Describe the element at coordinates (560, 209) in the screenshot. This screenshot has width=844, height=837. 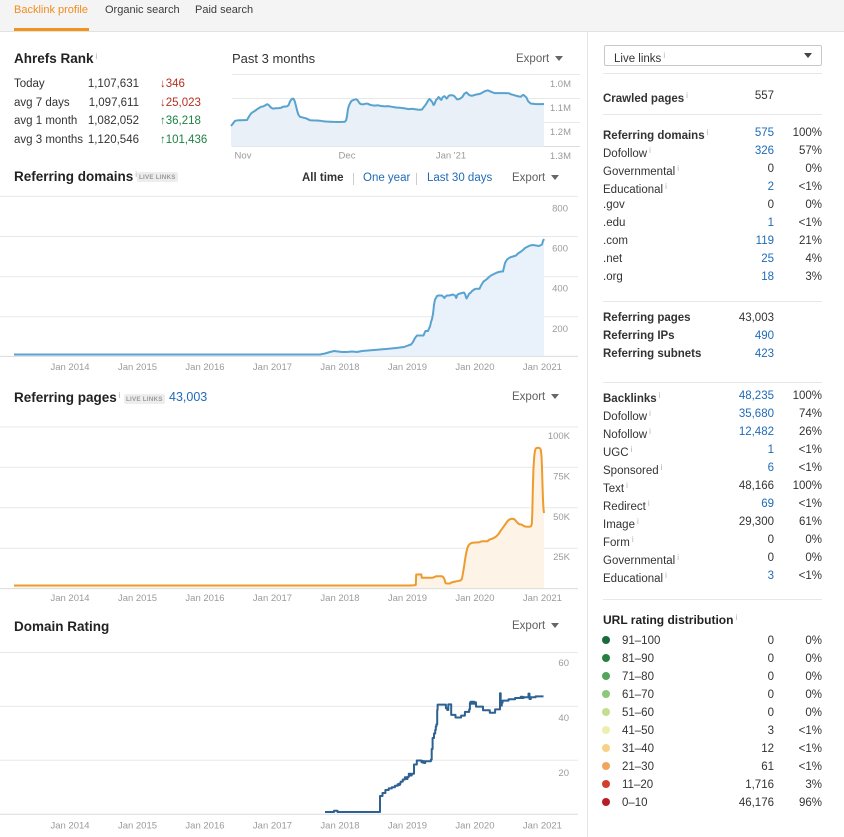
I see `svg-text: 800` at that location.